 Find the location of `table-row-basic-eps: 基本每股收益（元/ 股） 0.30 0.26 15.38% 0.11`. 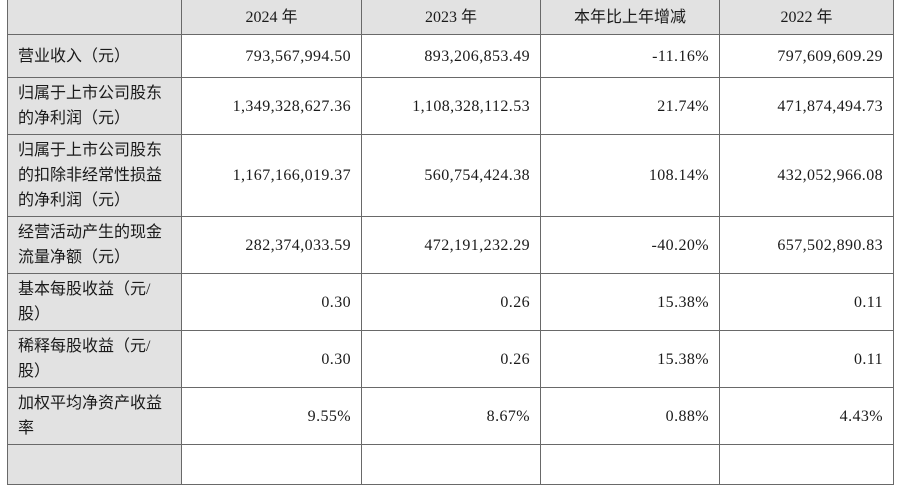

table-row-basic-eps: 基本每股收益（元/ 股） 0.30 0.26 15.38% 0.11 is located at coordinates (450, 302).